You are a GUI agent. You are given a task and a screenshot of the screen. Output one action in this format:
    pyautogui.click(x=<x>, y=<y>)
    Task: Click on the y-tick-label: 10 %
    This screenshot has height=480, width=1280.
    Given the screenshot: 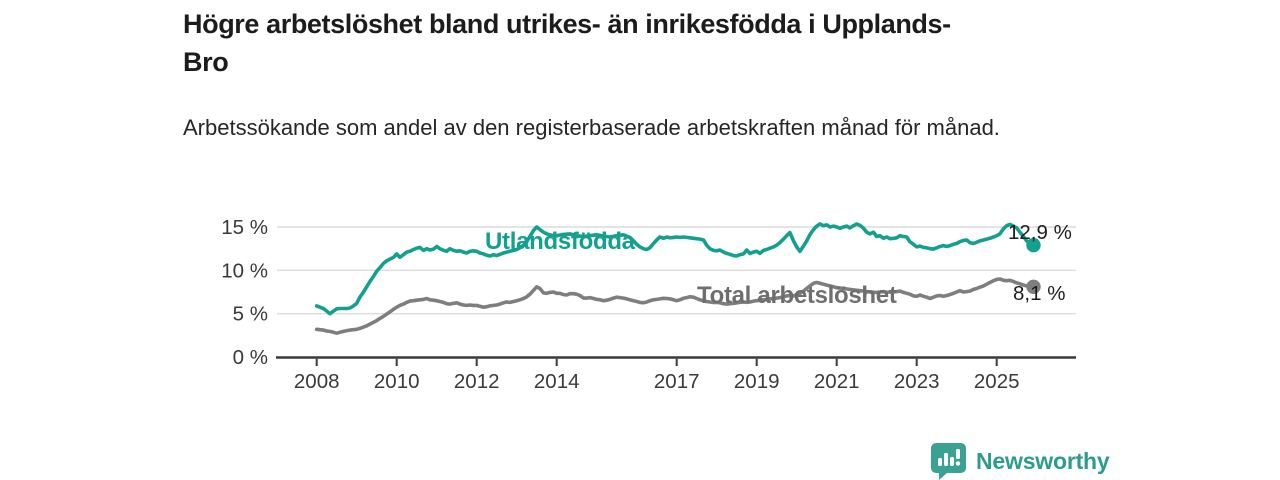 What is the action you would take?
    pyautogui.click(x=244, y=270)
    